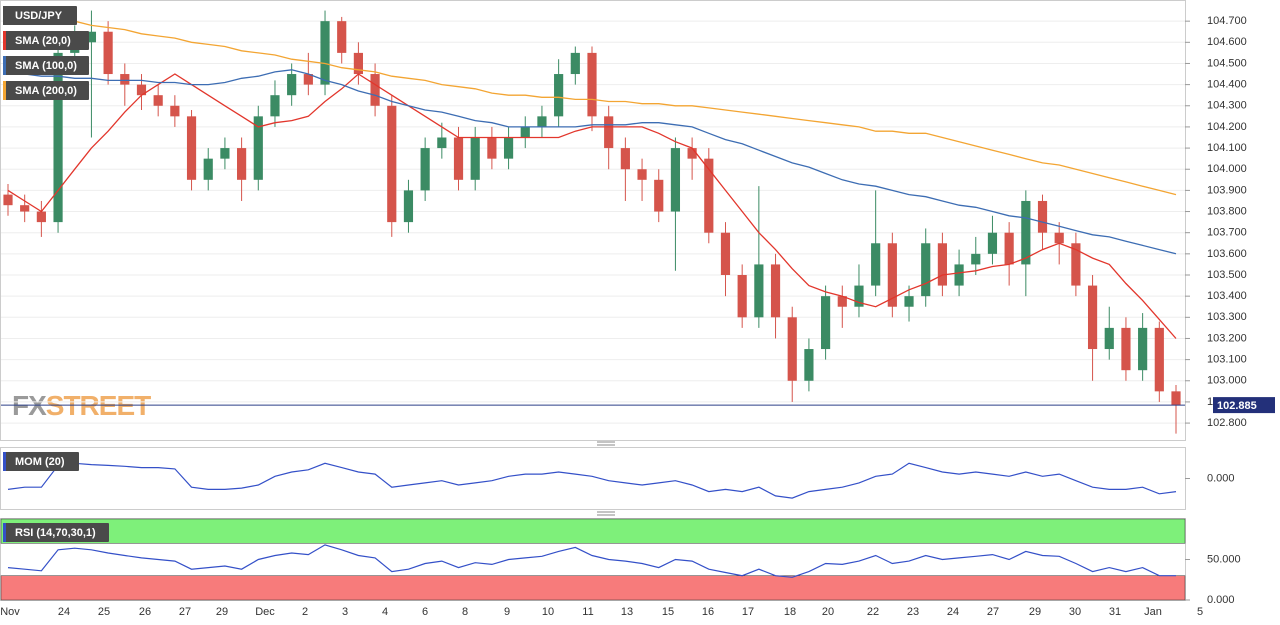  I want to click on watermark-fx: FX, so click(29, 405).